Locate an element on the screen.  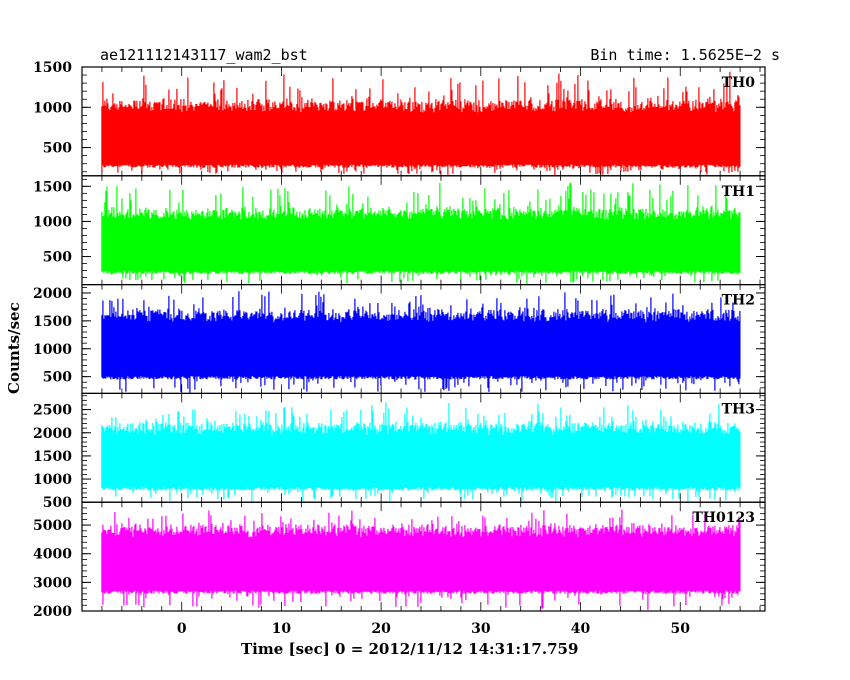
x-tick-label: 40 is located at coordinates (581, 629).